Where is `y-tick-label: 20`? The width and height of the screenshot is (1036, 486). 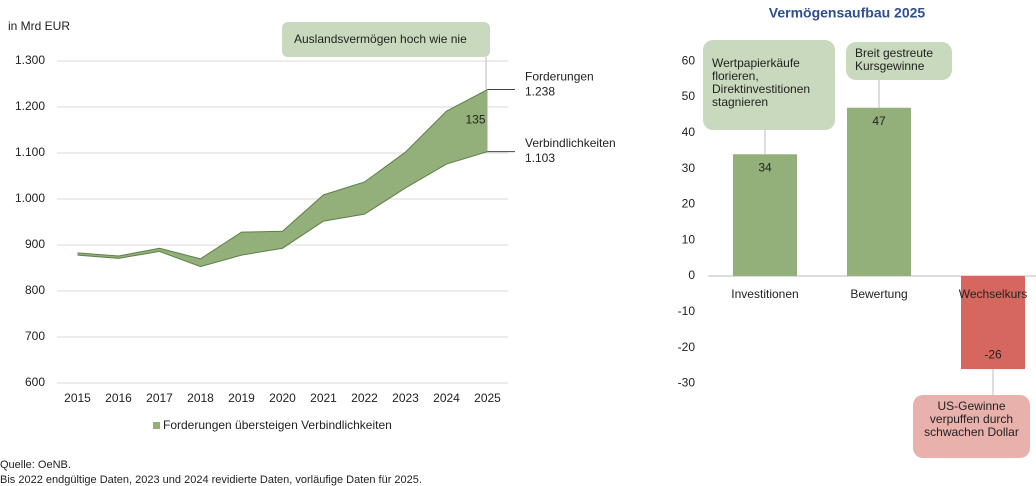
y-tick-label: 20 is located at coordinates (689, 204).